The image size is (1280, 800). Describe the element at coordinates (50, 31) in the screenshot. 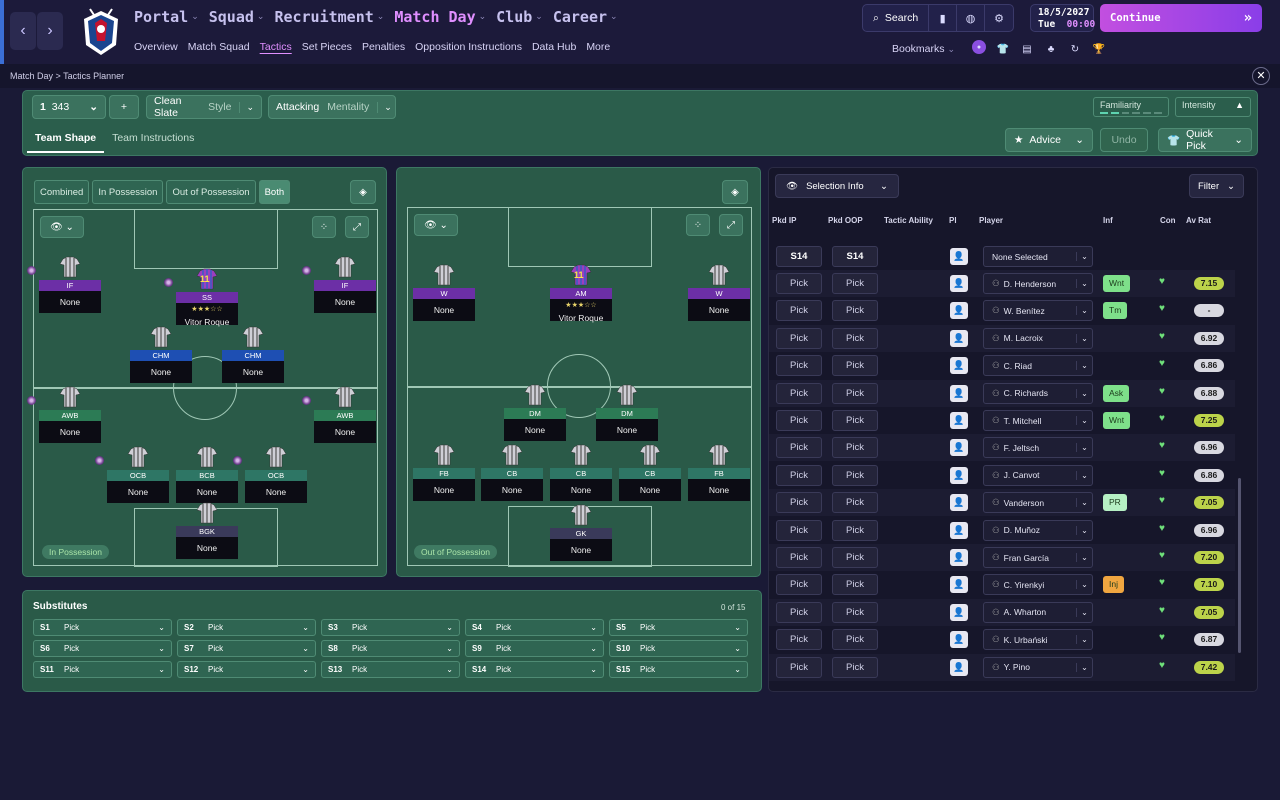

I see `forward-button: ›` at that location.